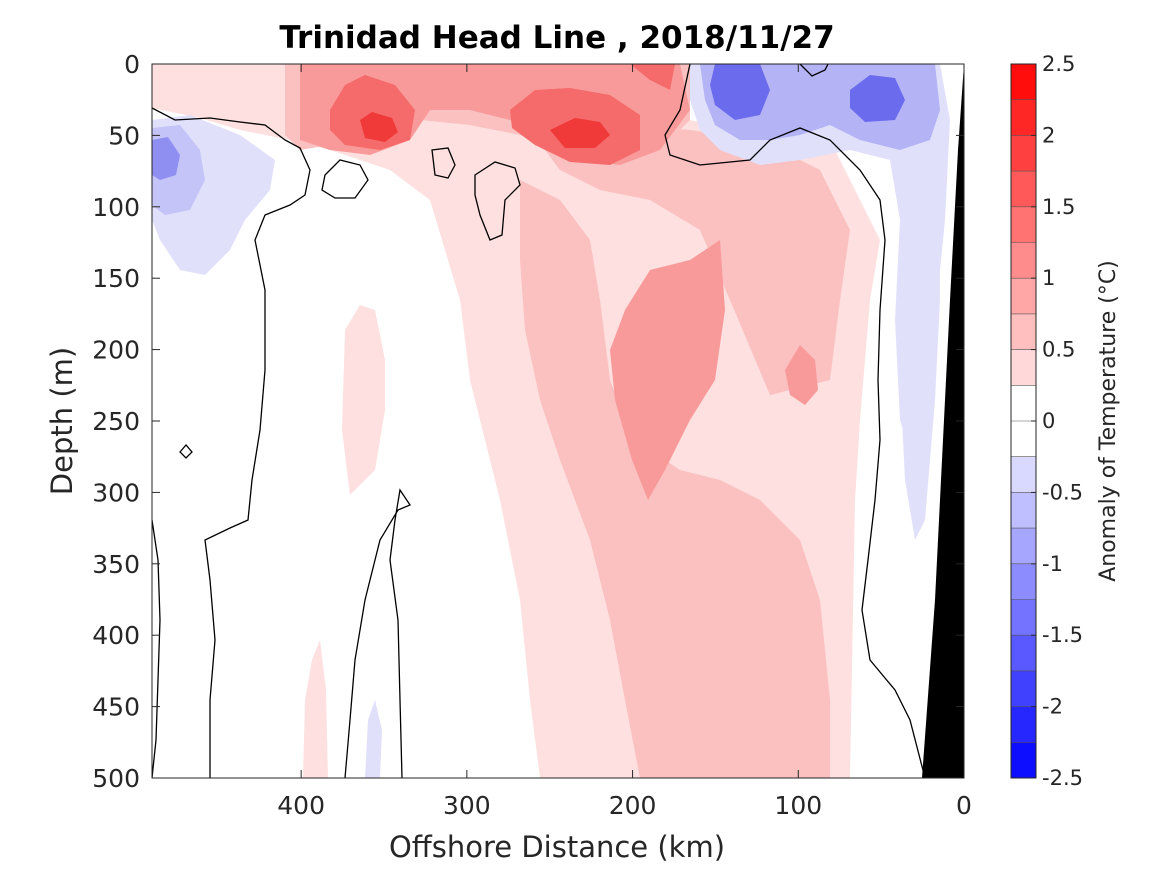 The width and height of the screenshot is (1167, 875). What do you see at coordinates (943, 421) in the screenshot?
I see `bathymetry-shelf` at bounding box center [943, 421].